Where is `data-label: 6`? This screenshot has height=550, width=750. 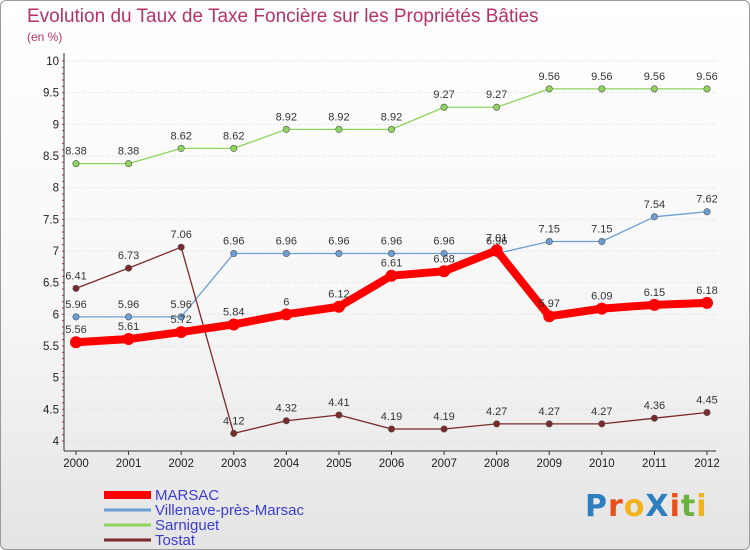
data-label: 6 is located at coordinates (286, 302).